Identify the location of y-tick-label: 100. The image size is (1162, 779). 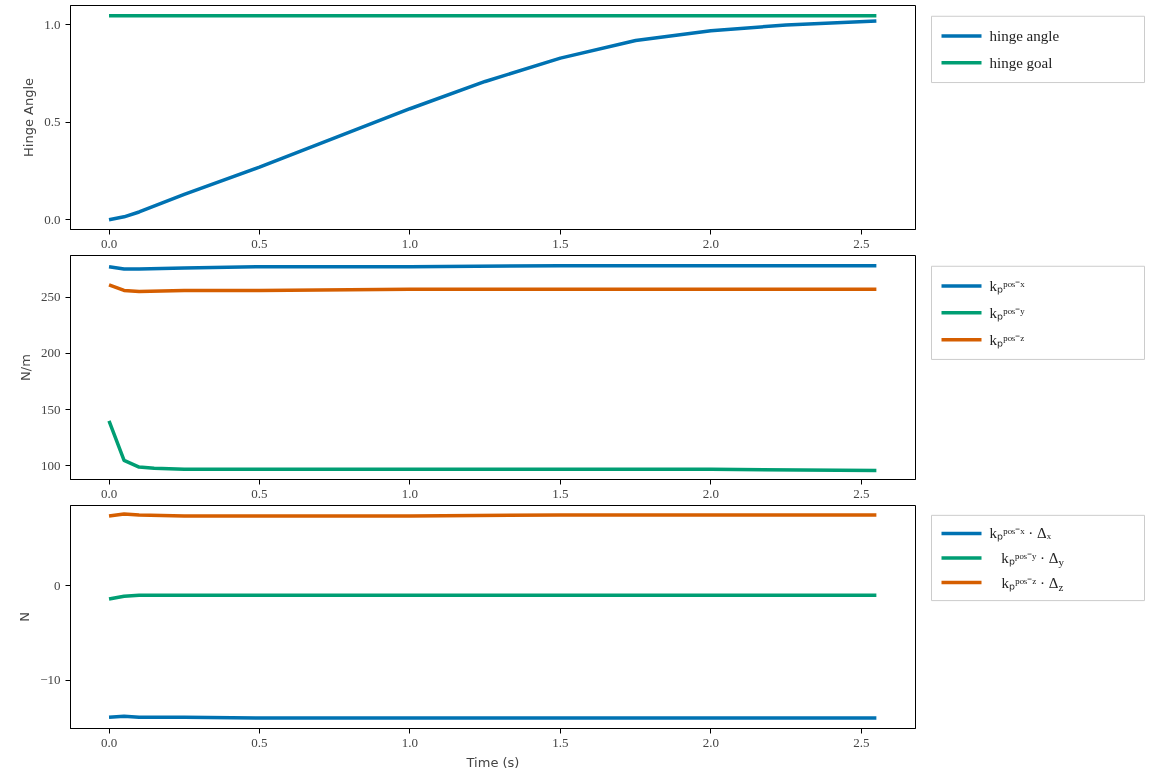
(51, 465).